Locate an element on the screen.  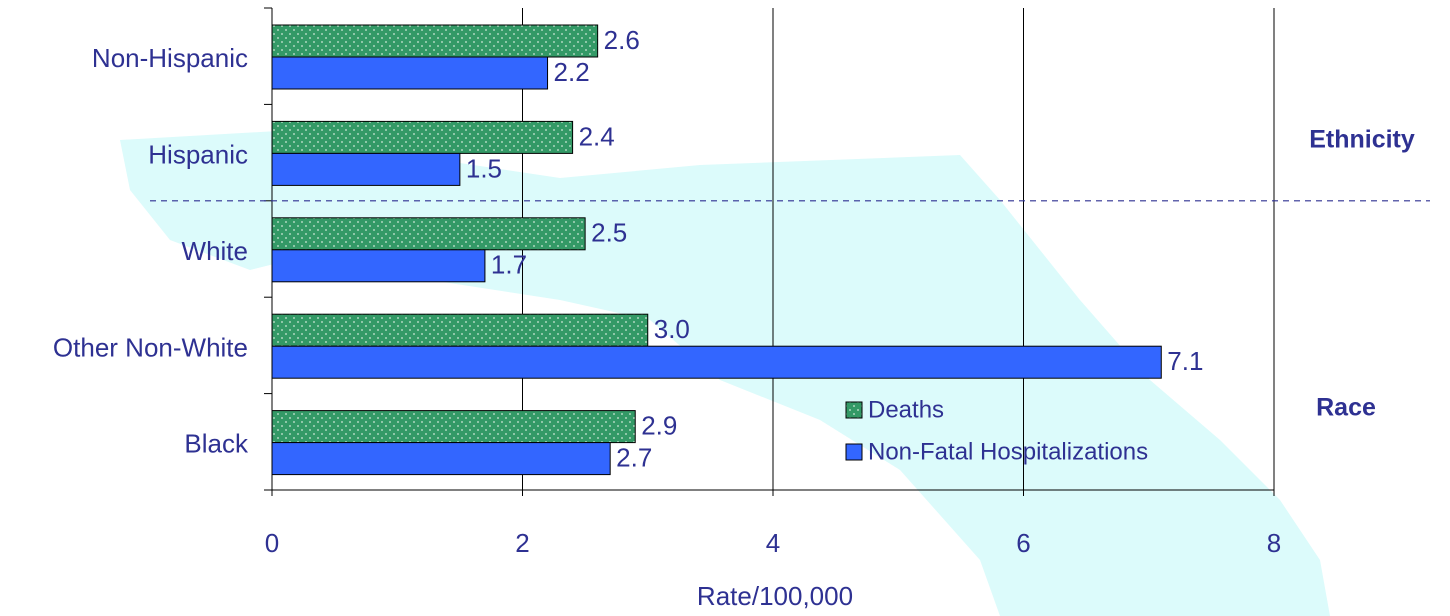
data-label: 2.7 is located at coordinates (634, 457).